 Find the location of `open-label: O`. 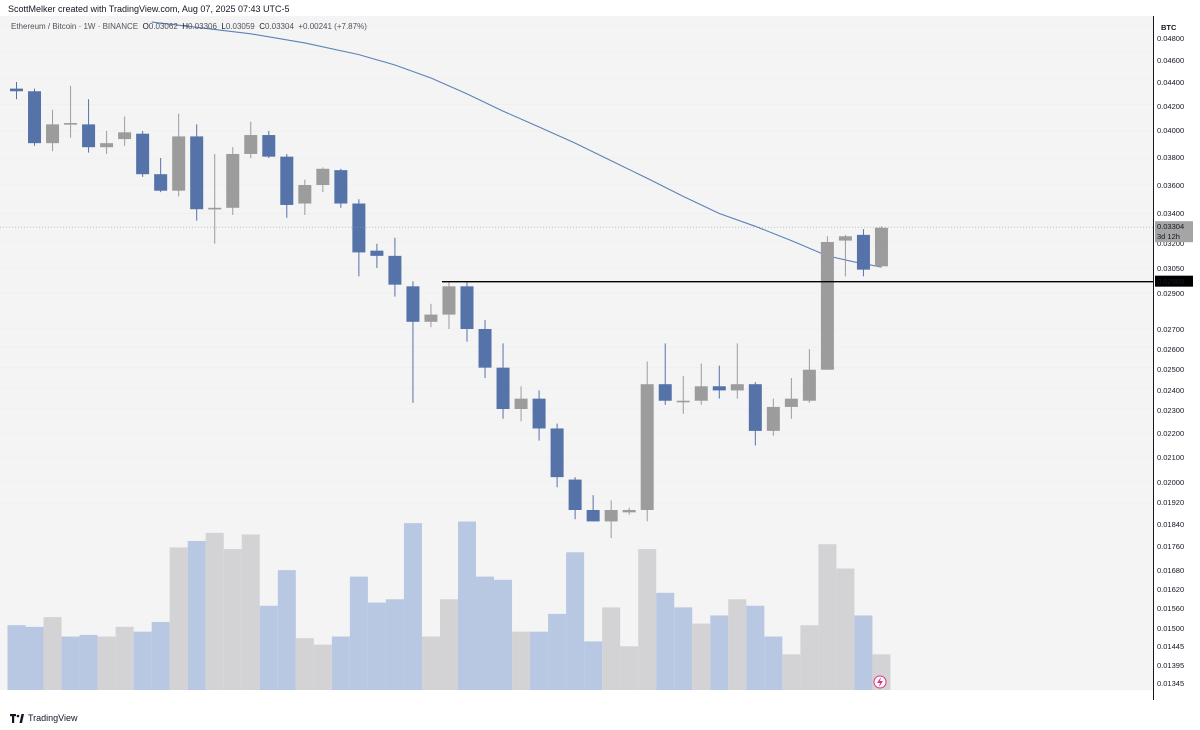

open-label: O is located at coordinates (145, 26).